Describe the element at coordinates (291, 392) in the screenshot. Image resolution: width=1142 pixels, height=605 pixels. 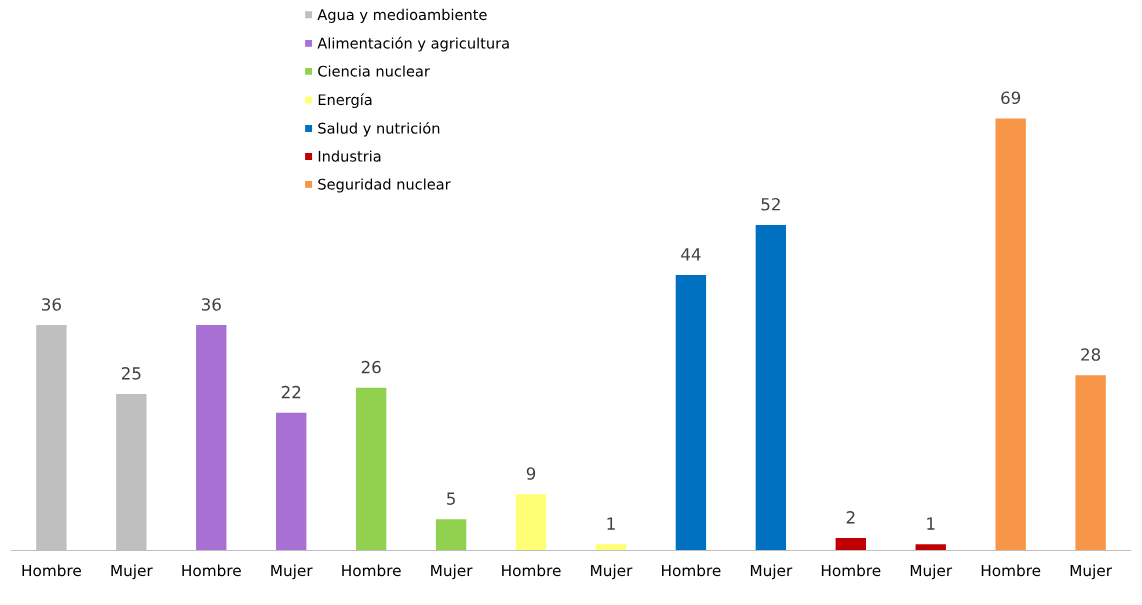
I see `data-label: 22` at that location.